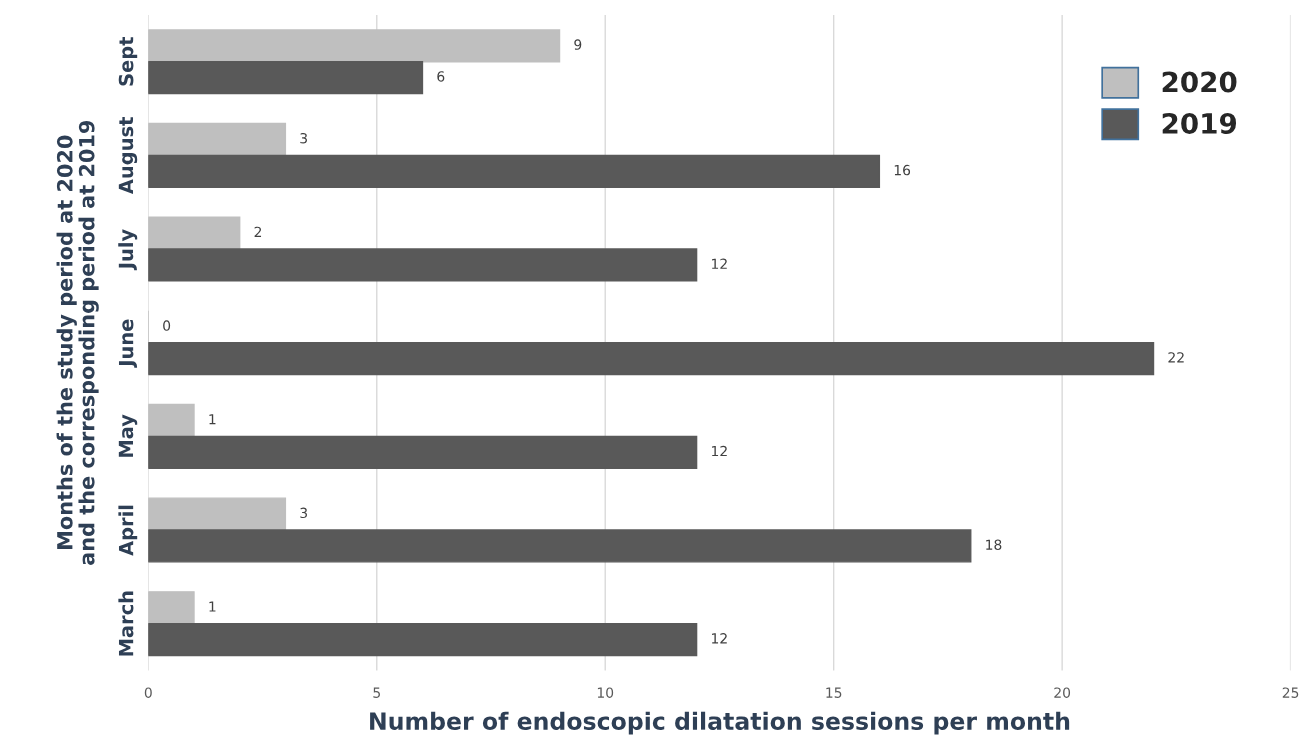 The image size is (1301, 745). I want to click on y-tick-label: Sept, so click(128, 61).